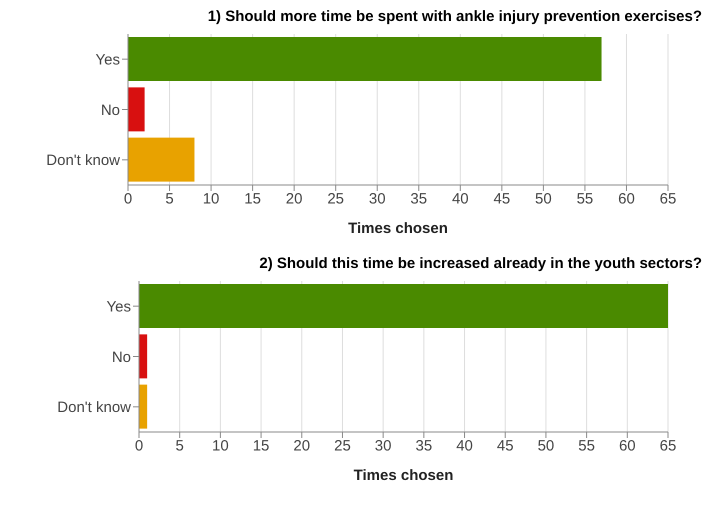 This screenshot has height=516, width=716. Describe the element at coordinates (454, 17) in the screenshot. I see `chart-title: 1) Should more time be spent with ankle injury prevention exercises?` at that location.